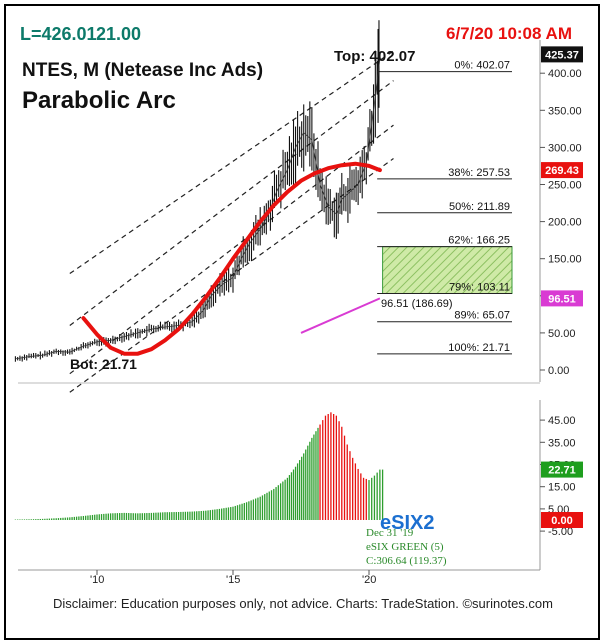 This screenshot has height=644, width=606. What do you see at coordinates (99, 100) in the screenshot?
I see `study-title: Parabolic Arc` at bounding box center [99, 100].